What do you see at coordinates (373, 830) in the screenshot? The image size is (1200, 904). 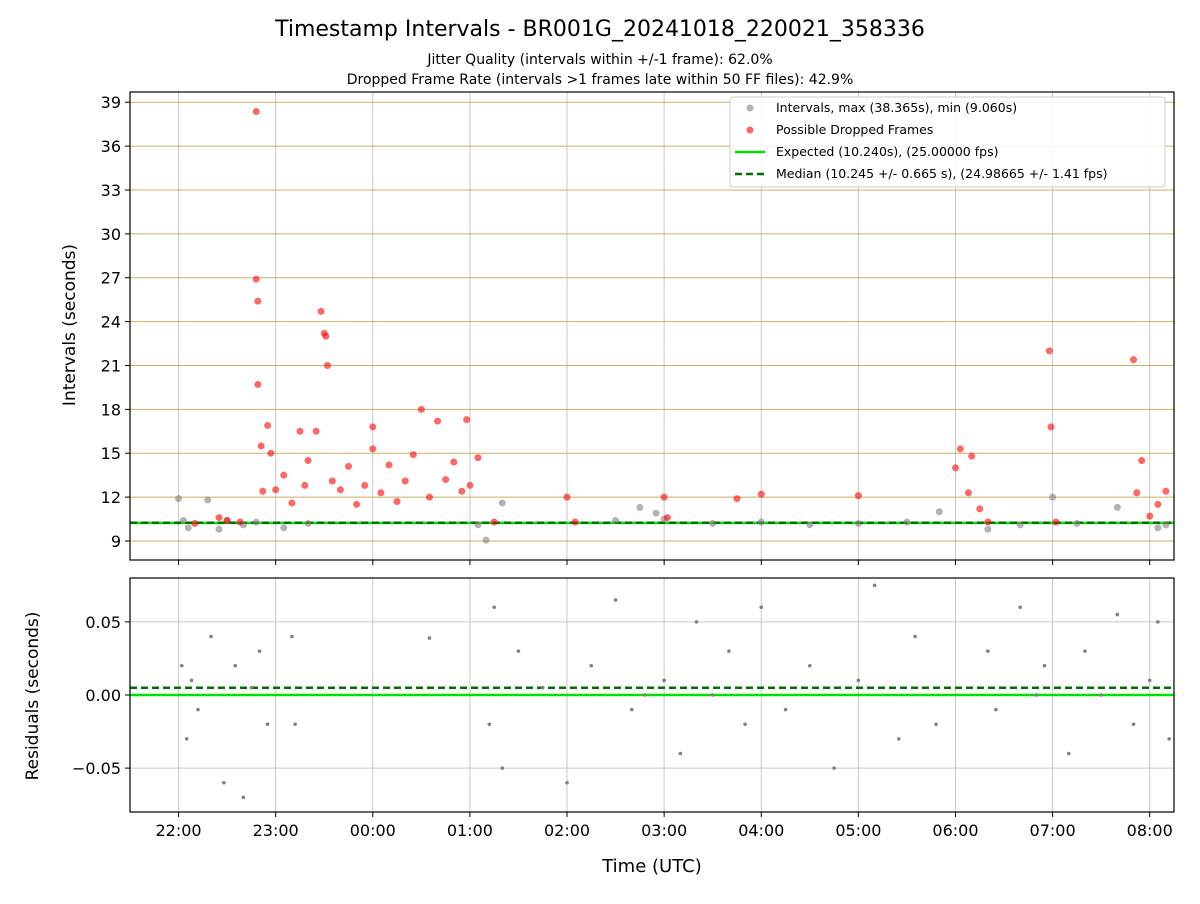 I see `x-tick-label: 00:00` at bounding box center [373, 830].